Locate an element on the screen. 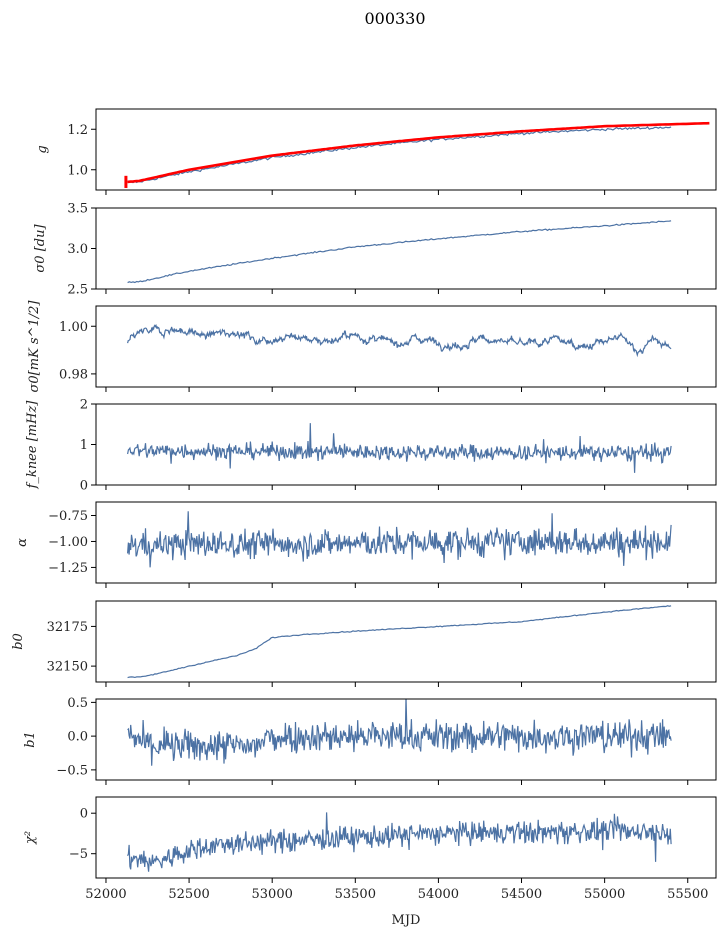 This screenshot has width=725, height=936. x-tick-label: 55000 is located at coordinates (604, 894).